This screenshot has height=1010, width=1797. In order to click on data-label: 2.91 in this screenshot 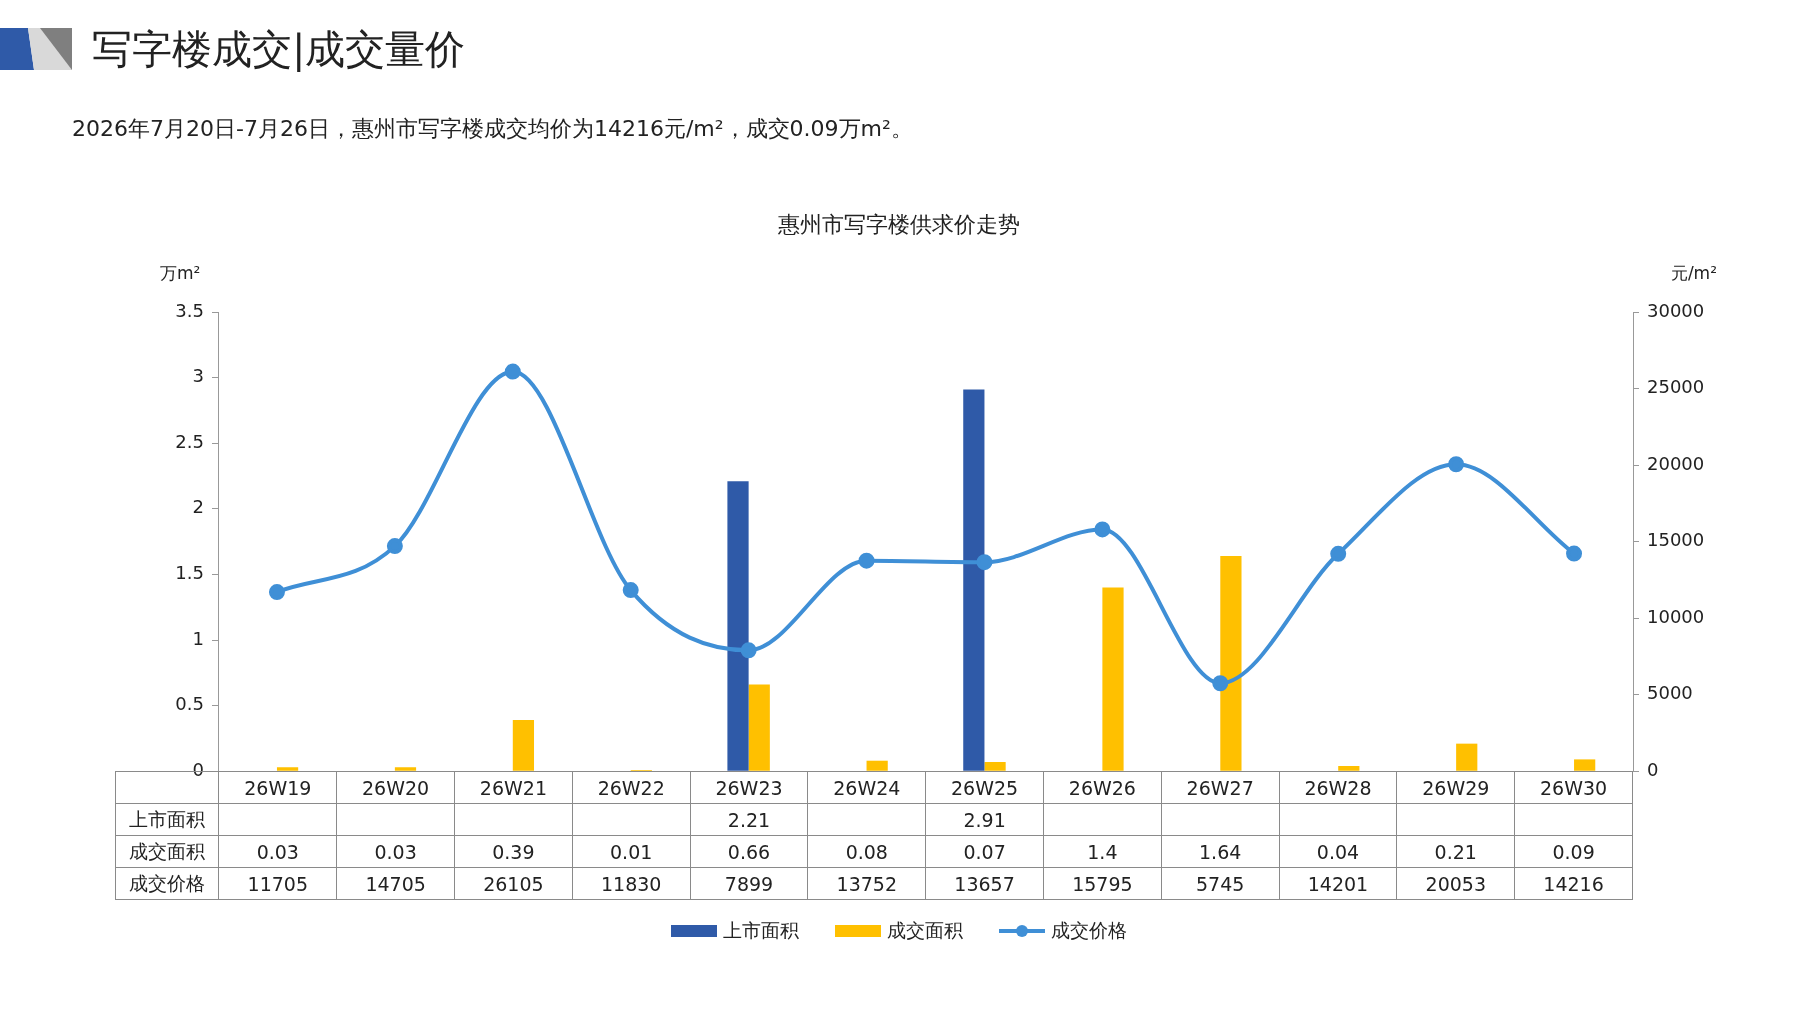, I will do `click(984, 819)`.